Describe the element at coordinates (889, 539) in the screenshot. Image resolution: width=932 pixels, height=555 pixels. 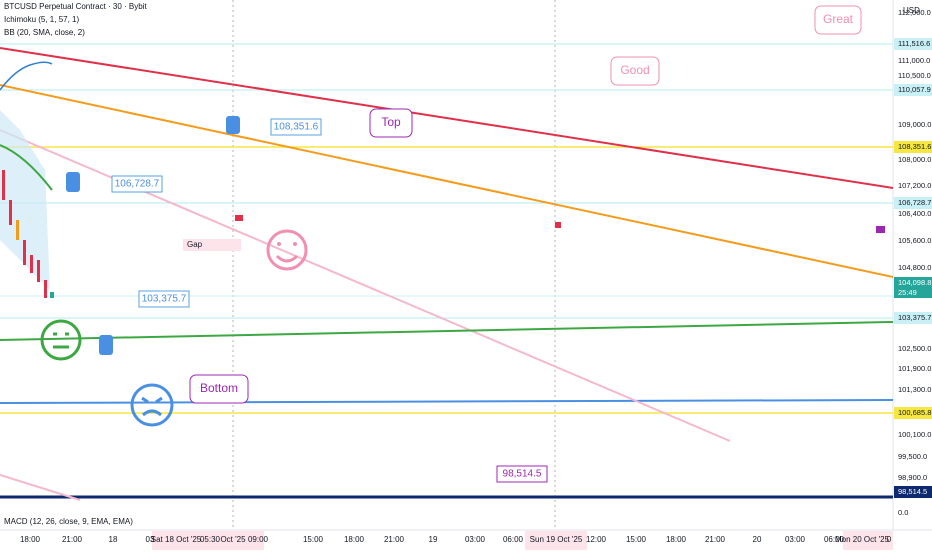
I see `time-label: 0` at that location.